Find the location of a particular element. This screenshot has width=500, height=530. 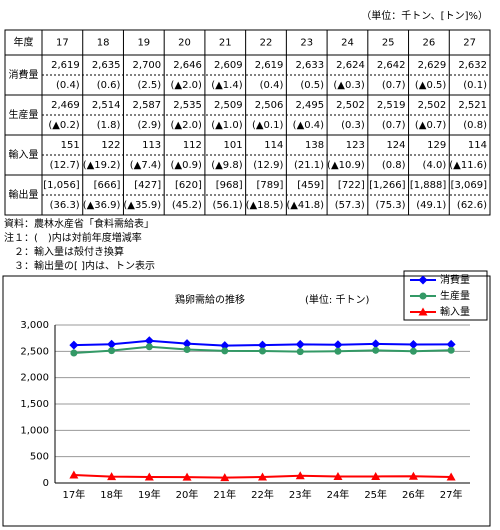

legend-box is located at coordinates (445, 295).